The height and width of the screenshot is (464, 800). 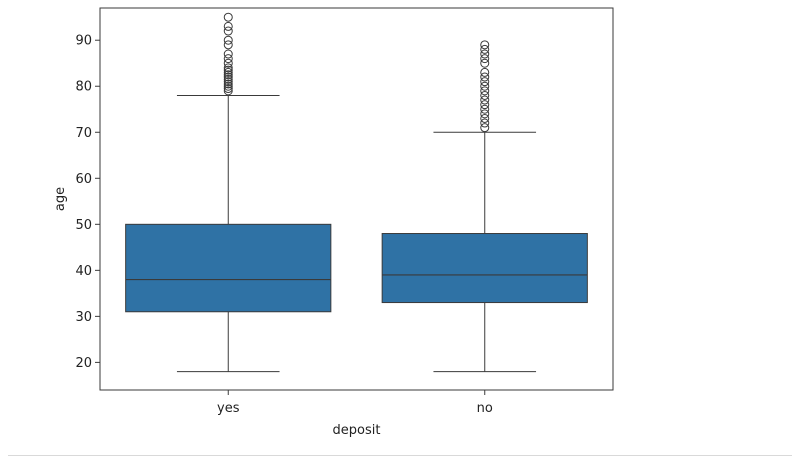 I want to click on y-tick-label: 70, so click(x=83, y=133).